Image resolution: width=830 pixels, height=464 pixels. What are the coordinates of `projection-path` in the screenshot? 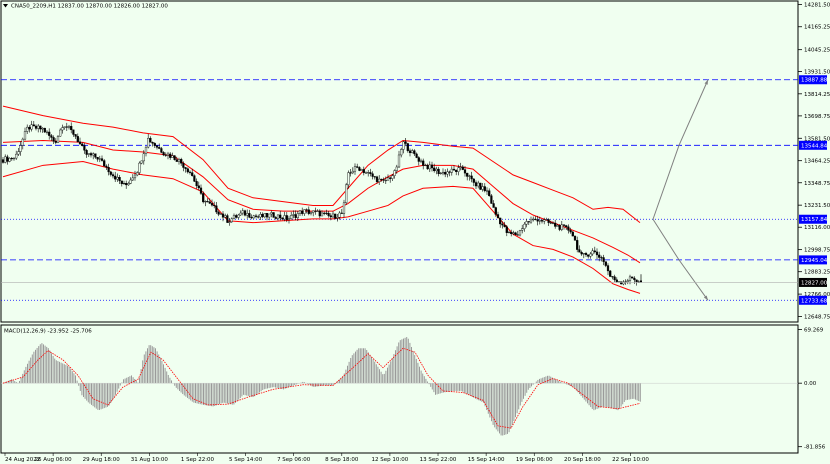 It's located at (680, 149).